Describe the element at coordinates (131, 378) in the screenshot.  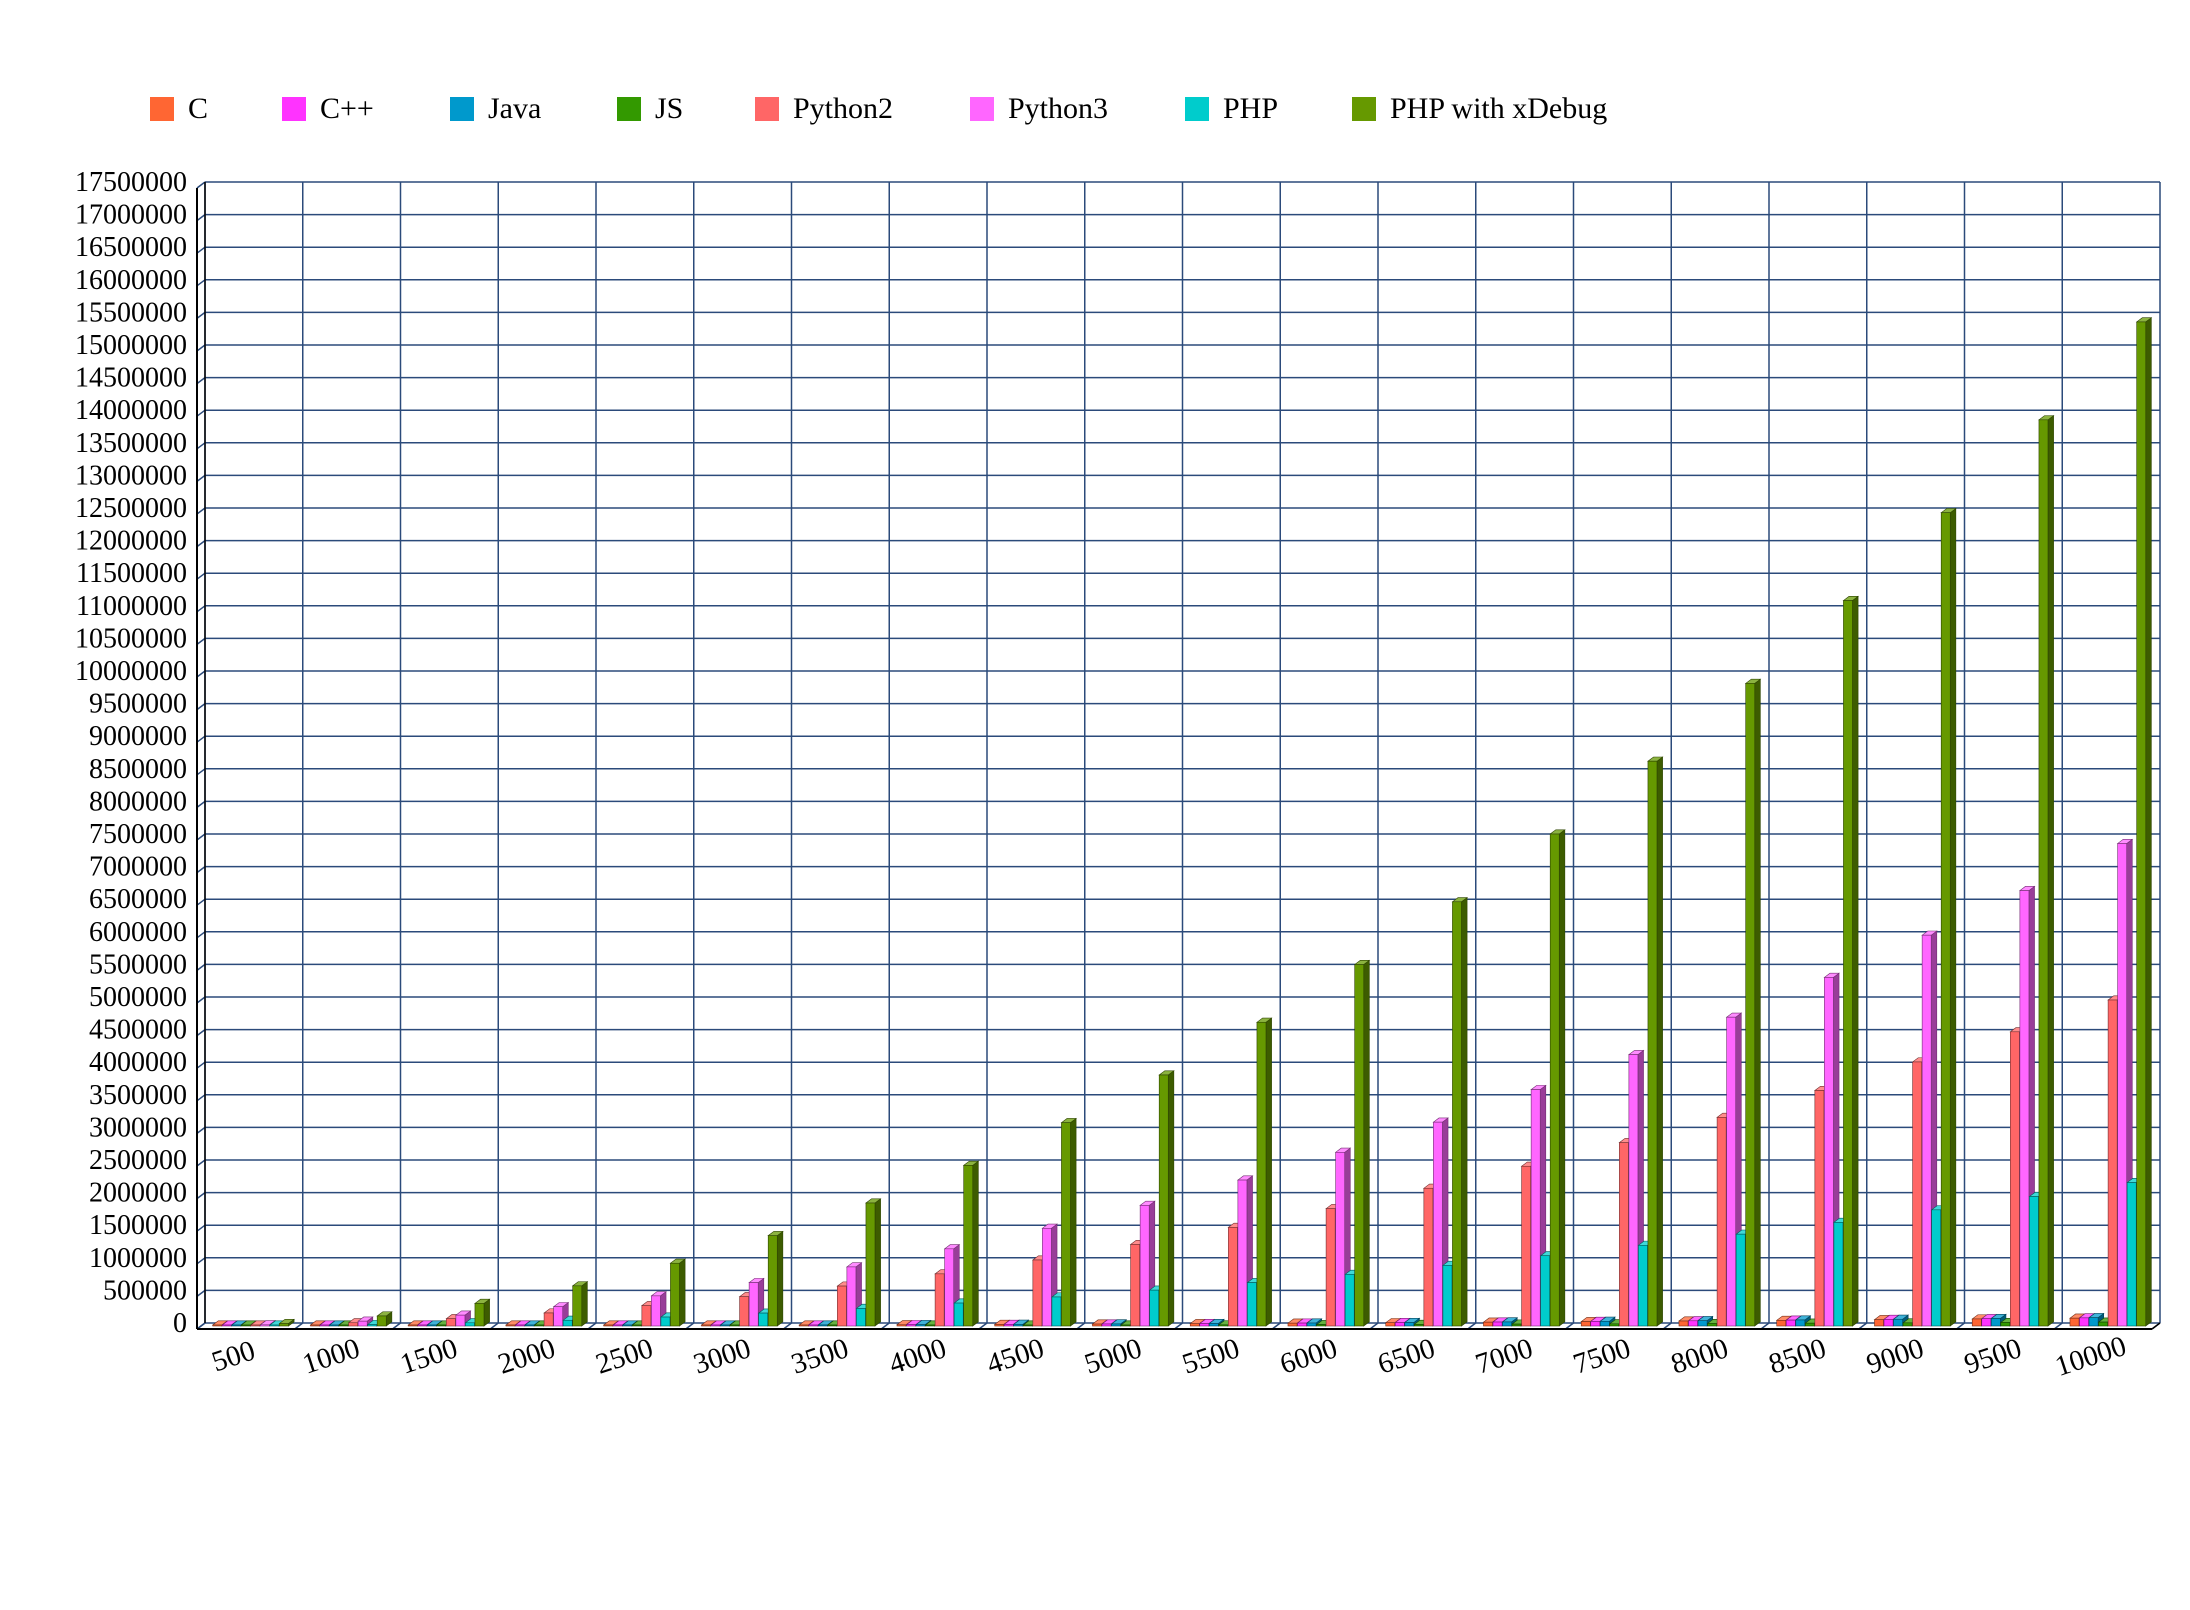
I see `y-tick-label: 14500000` at that location.